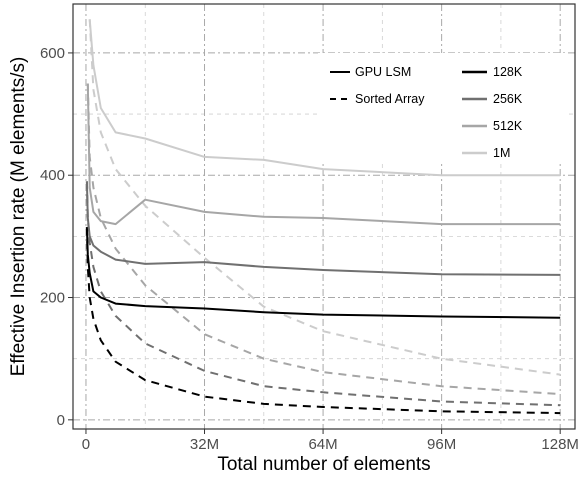 The width and height of the screenshot is (587, 477). I want to click on y-tick-label: 400, so click(52, 175).